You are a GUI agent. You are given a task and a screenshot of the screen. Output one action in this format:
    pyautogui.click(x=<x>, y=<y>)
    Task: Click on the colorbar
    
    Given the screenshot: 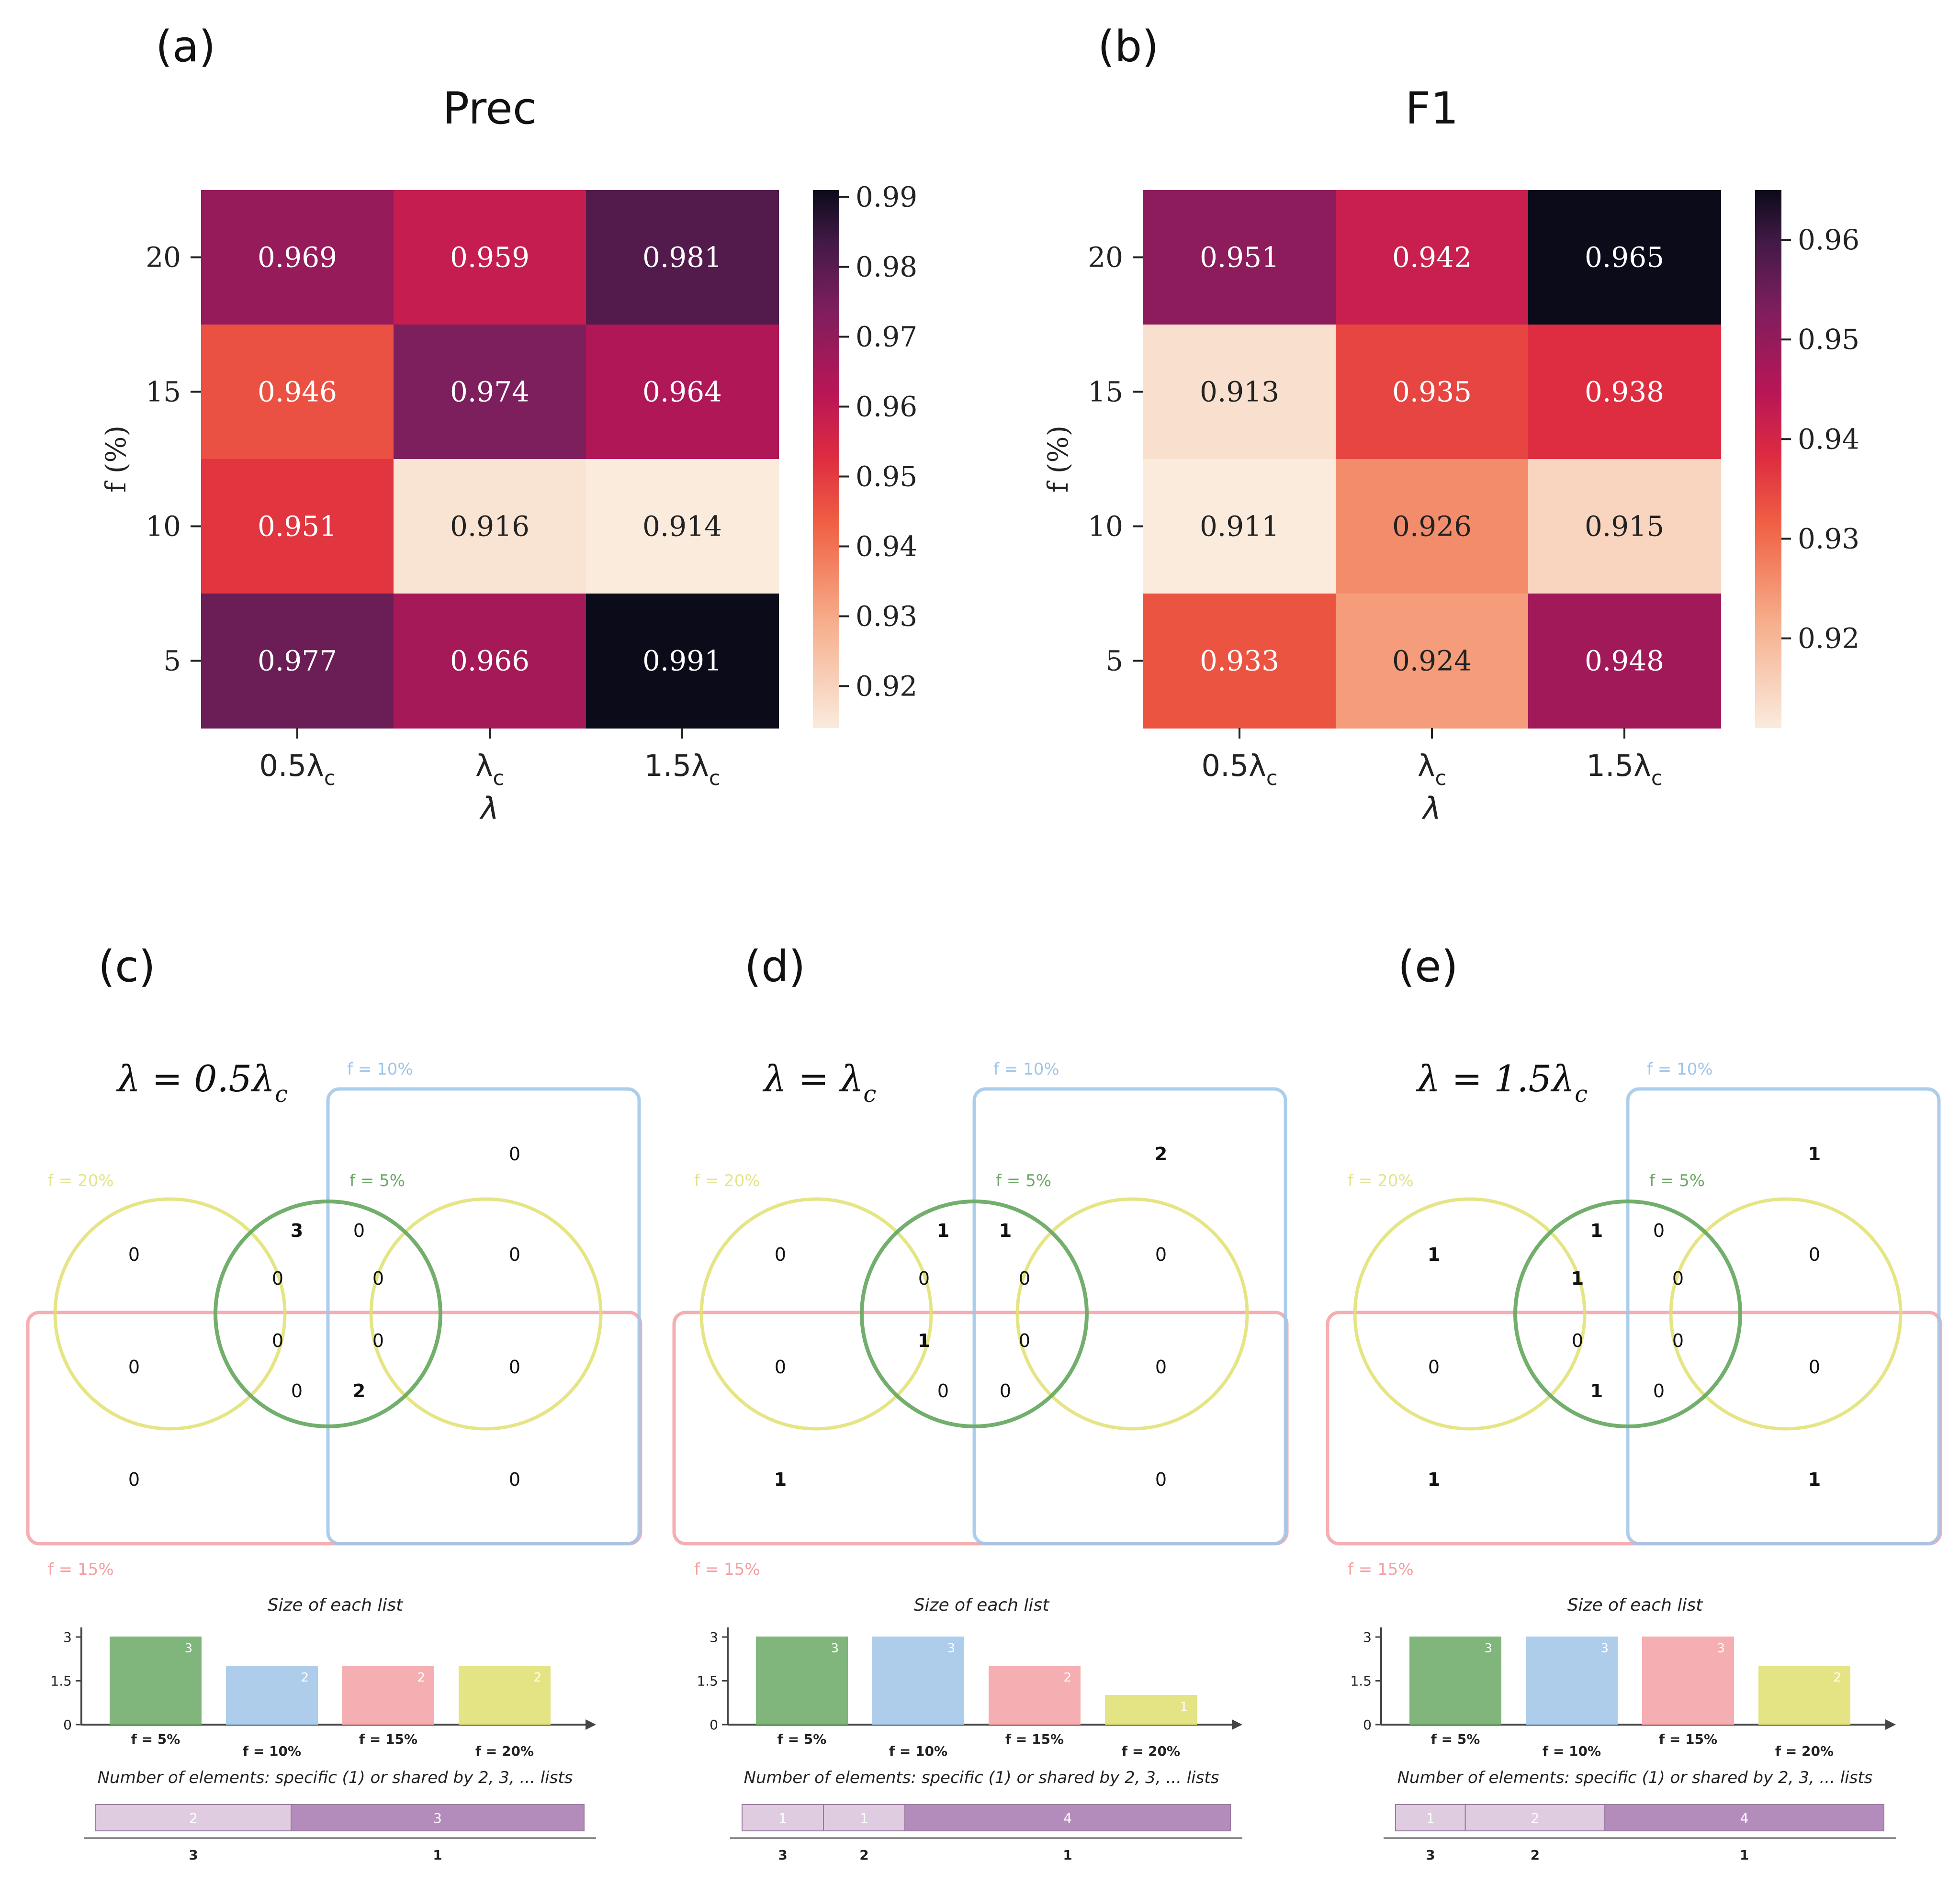 What is the action you would take?
    pyautogui.click(x=826, y=459)
    